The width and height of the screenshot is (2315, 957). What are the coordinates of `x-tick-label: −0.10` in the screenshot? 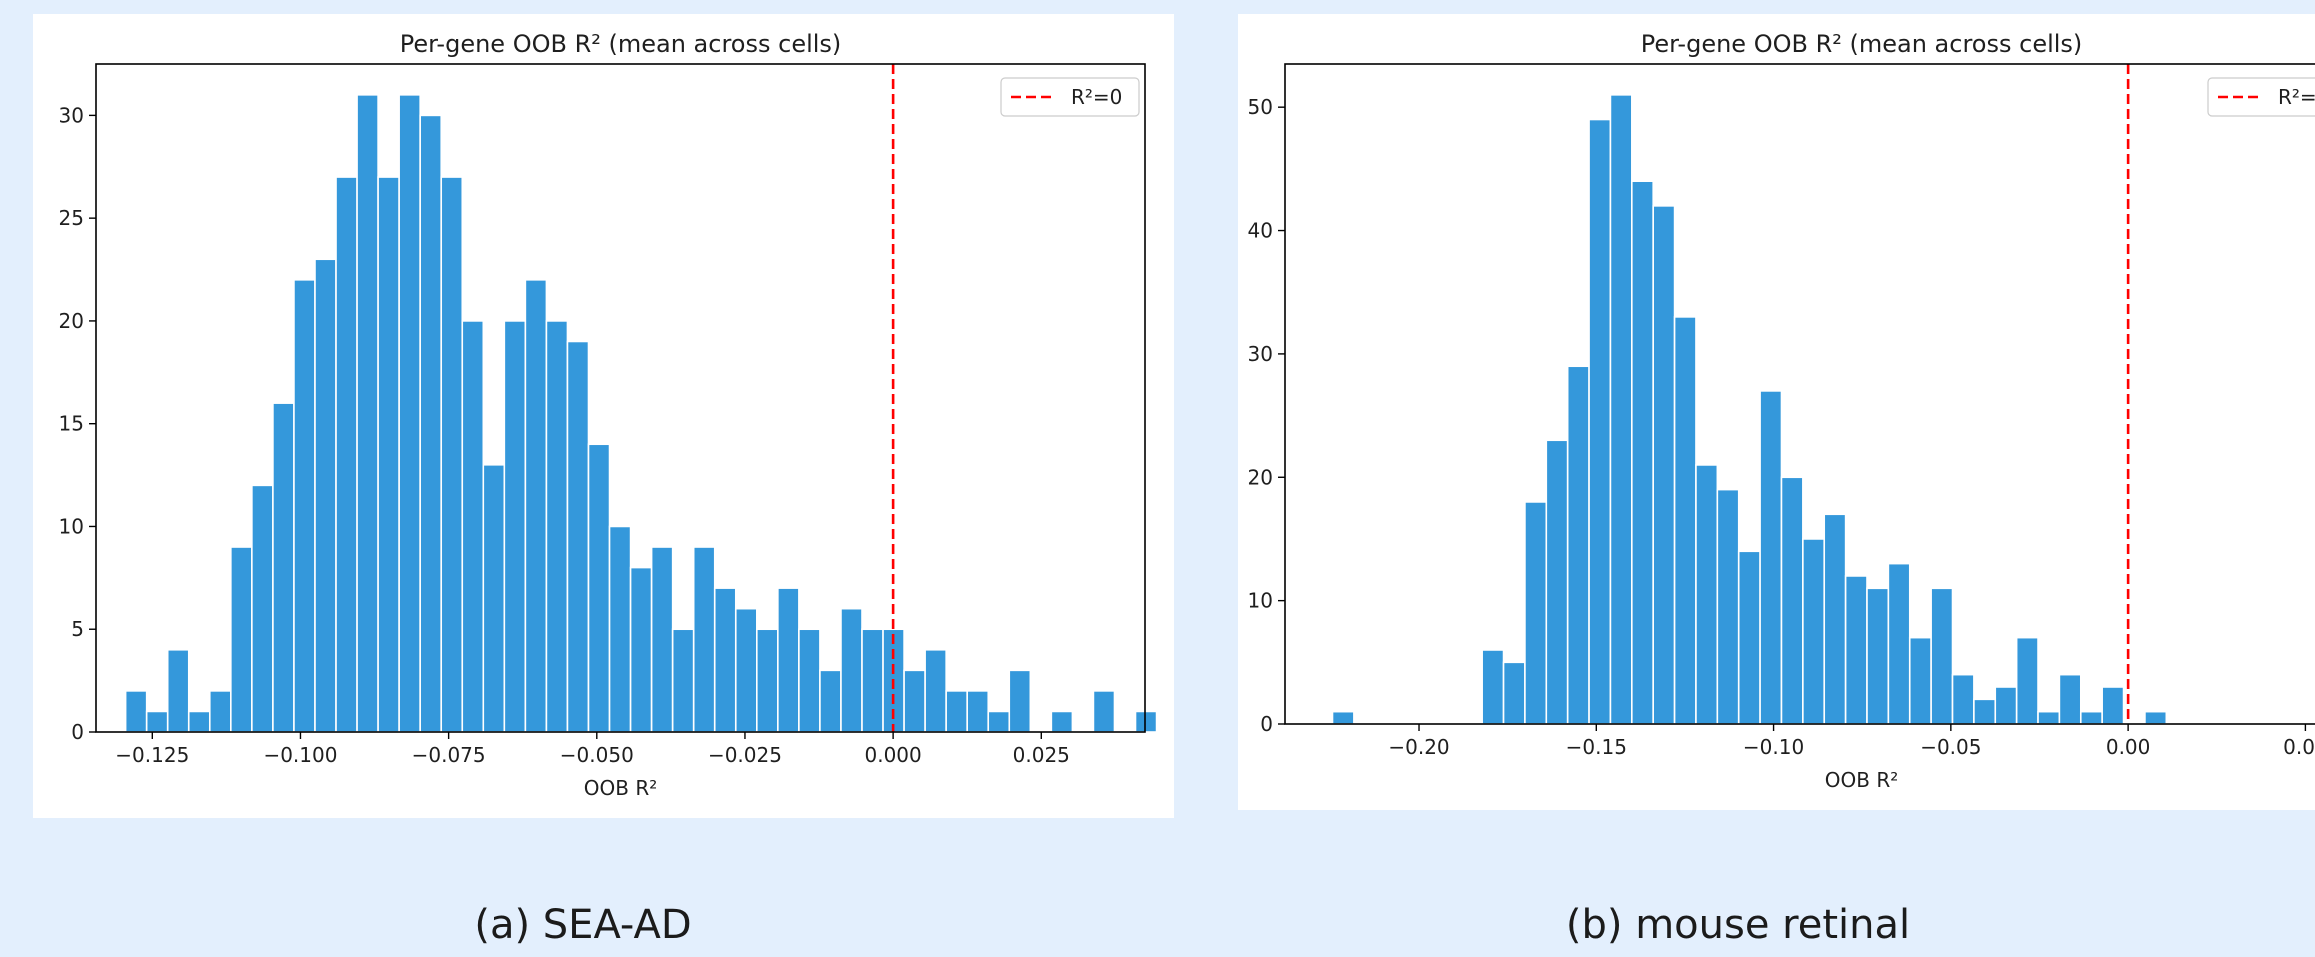 It's located at (1773, 747).